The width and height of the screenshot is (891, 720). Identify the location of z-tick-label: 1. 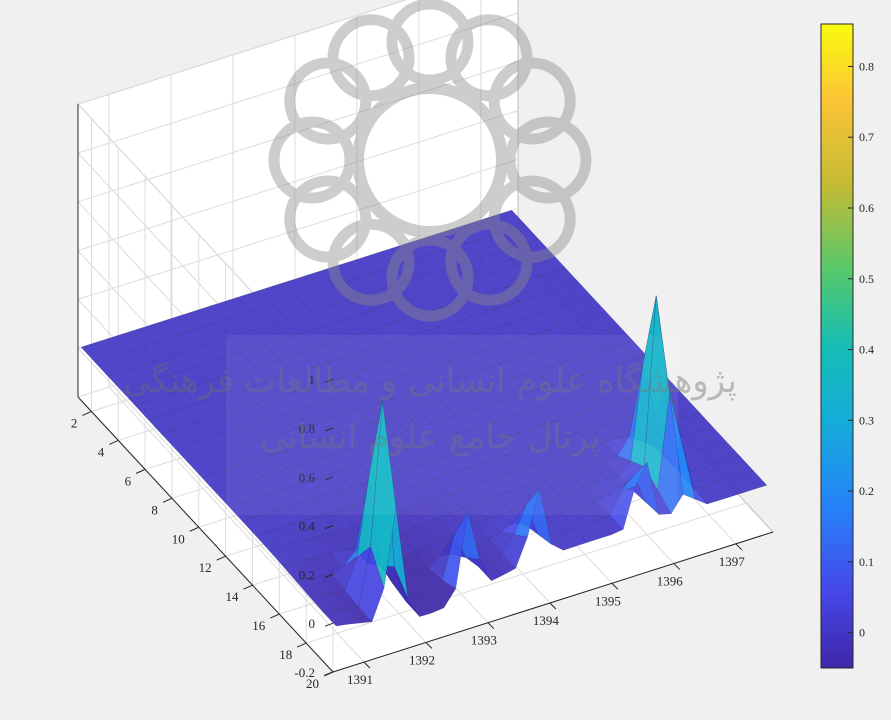
(312, 379).